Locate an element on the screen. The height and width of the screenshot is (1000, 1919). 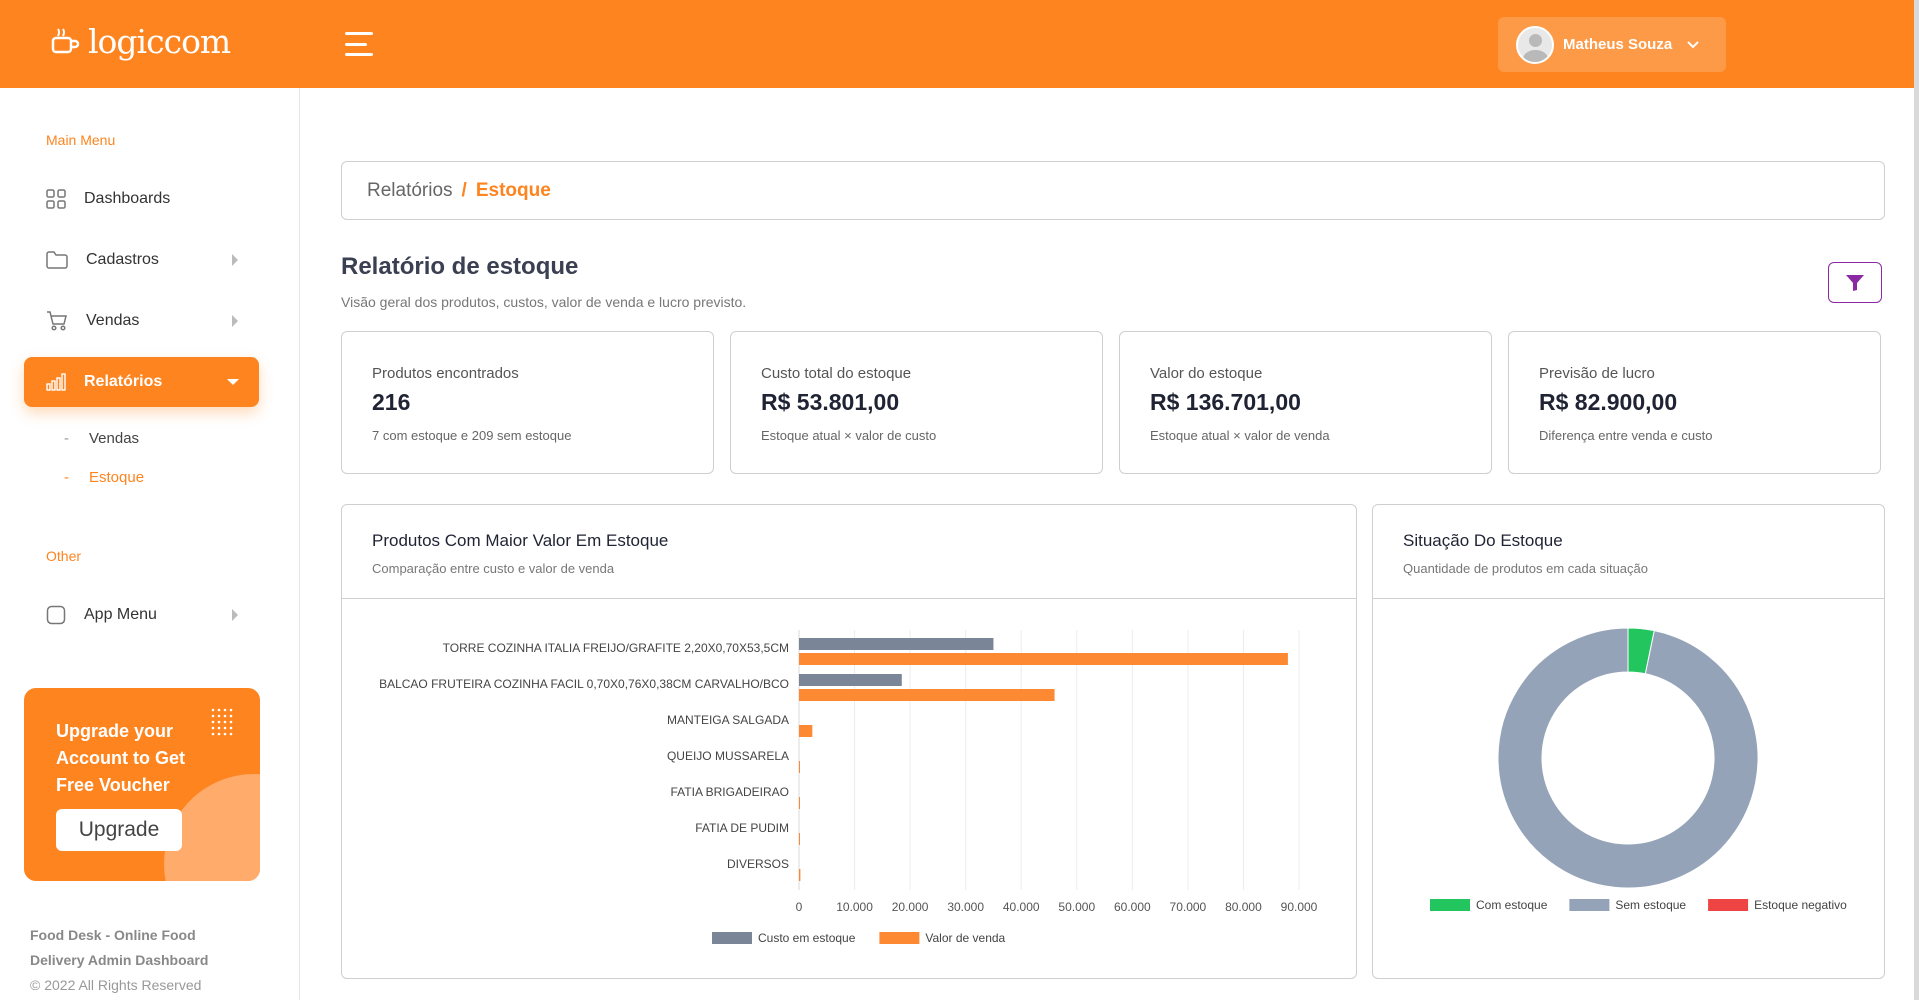
avatar is located at coordinates (1535, 44).